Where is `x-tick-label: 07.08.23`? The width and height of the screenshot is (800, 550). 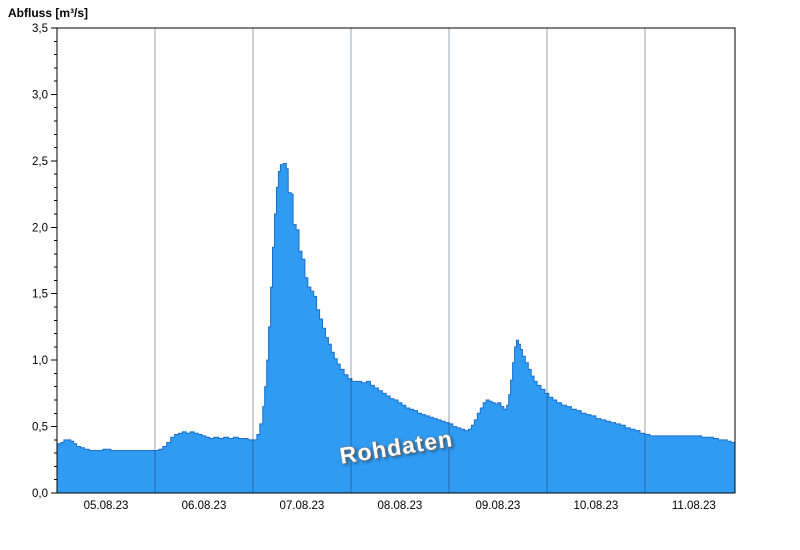
x-tick-label: 07.08.23 is located at coordinates (302, 506).